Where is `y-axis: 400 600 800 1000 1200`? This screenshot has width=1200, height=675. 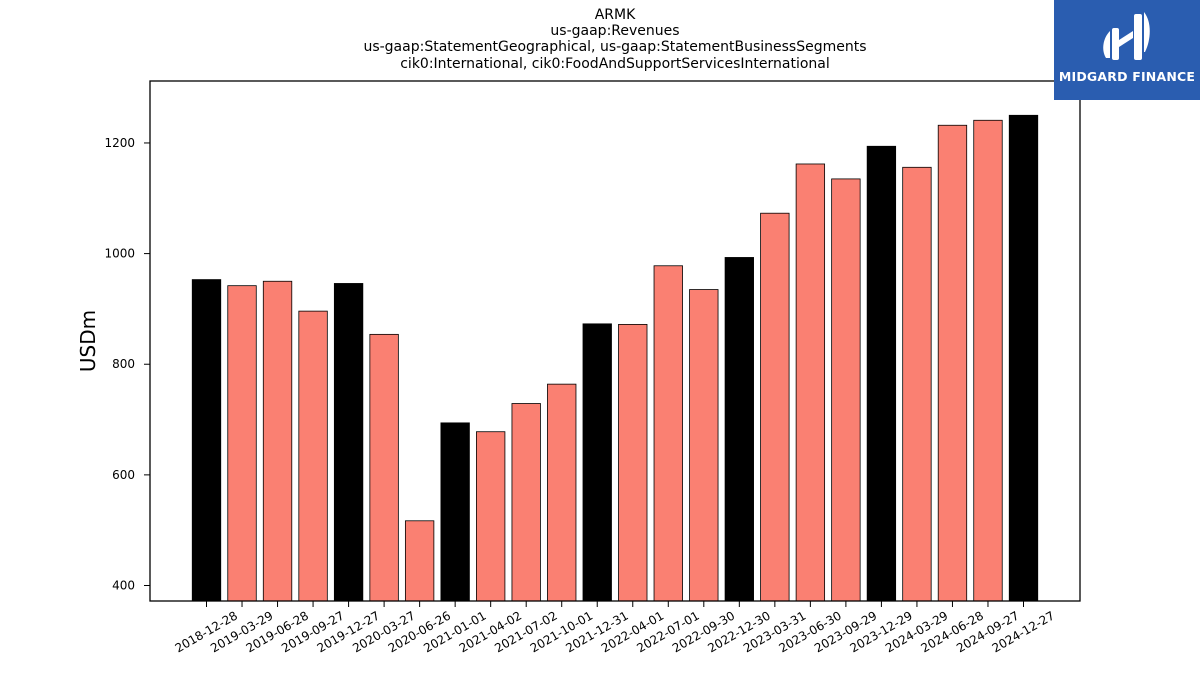
y-axis: 400 600 800 1000 1200 is located at coordinates (127, 364).